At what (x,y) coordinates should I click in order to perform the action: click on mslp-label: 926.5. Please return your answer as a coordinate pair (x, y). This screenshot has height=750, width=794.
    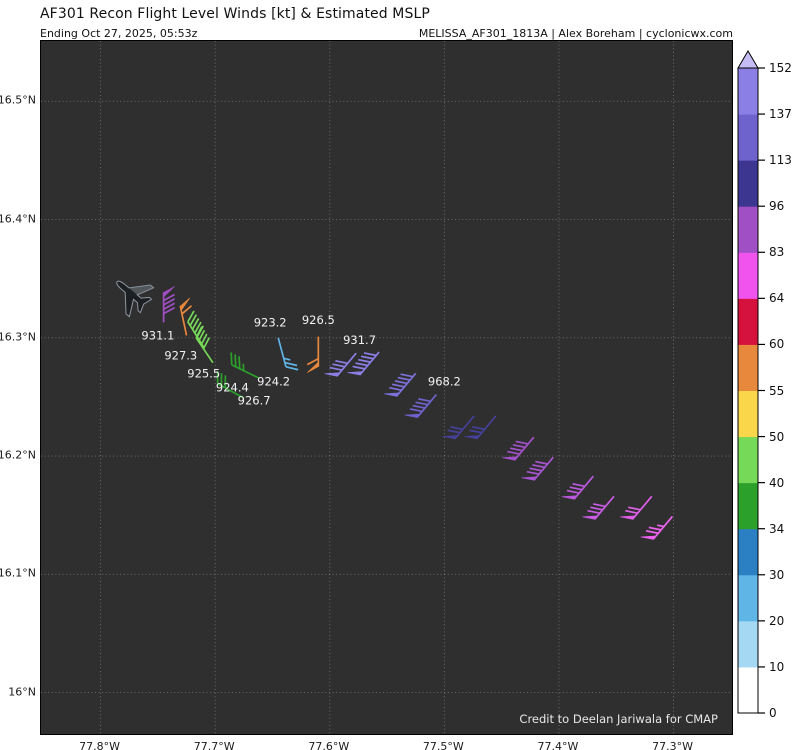
    Looking at the image, I should click on (318, 320).